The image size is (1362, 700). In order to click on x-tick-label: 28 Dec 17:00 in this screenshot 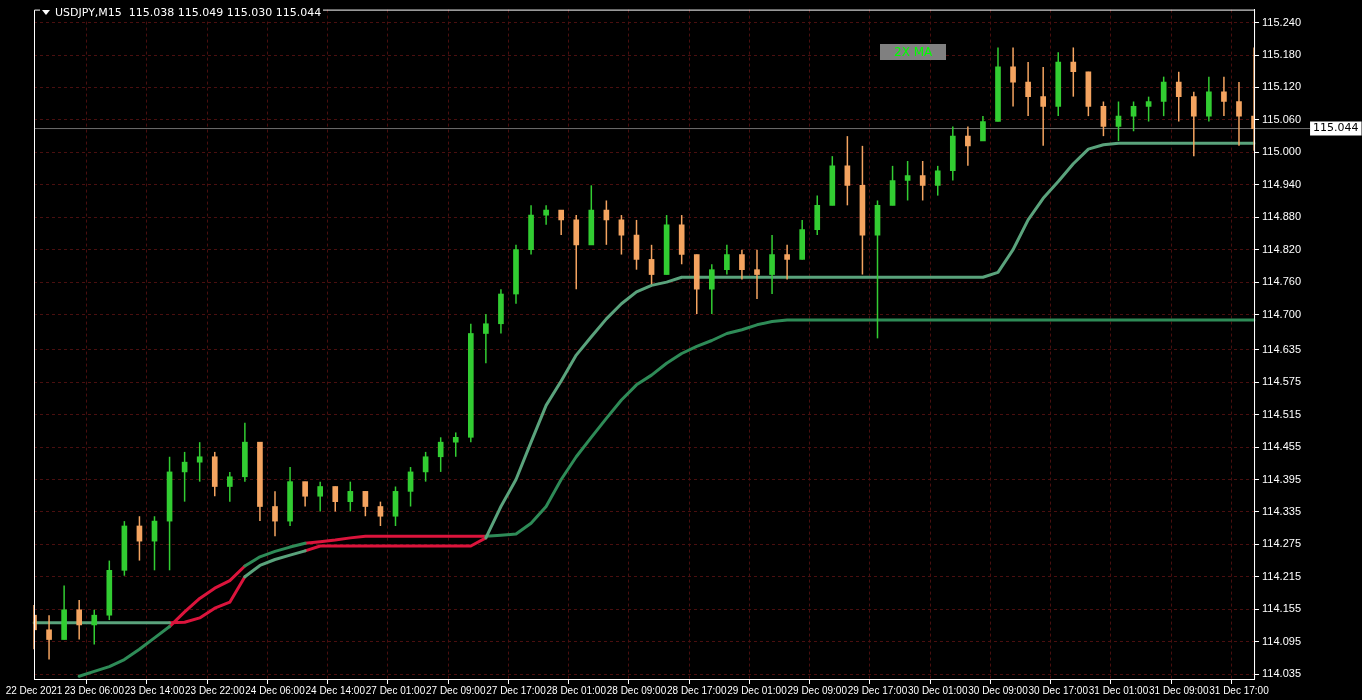, I will do `click(697, 690)`.